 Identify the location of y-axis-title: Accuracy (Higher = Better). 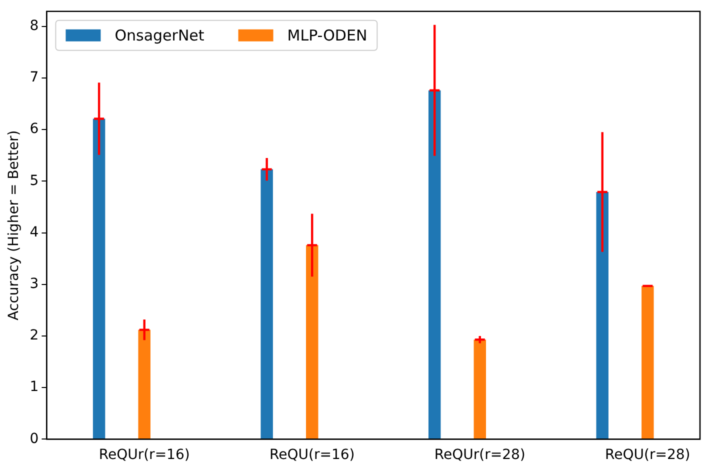
(14, 225).